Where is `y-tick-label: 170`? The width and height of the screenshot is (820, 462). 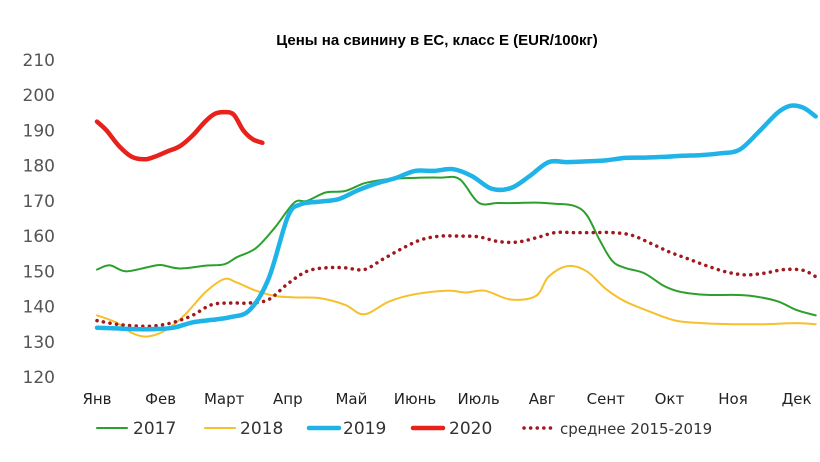
y-tick-label: 170 is located at coordinates (39, 202).